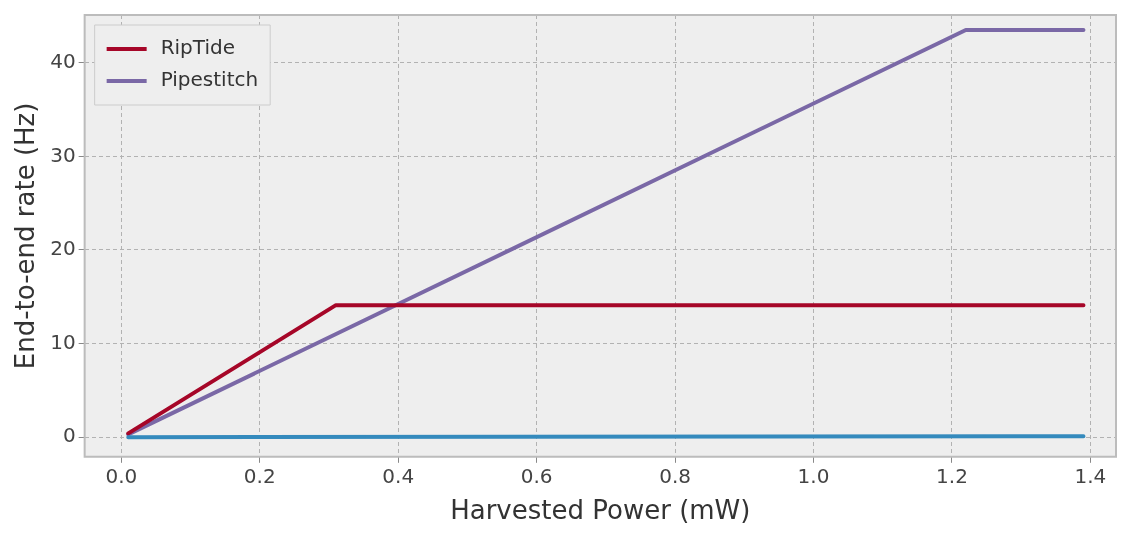 Image resolution: width=1122 pixels, height=536 pixels. What do you see at coordinates (121, 476) in the screenshot?
I see `x-tick-label: 0.0` at bounding box center [121, 476].